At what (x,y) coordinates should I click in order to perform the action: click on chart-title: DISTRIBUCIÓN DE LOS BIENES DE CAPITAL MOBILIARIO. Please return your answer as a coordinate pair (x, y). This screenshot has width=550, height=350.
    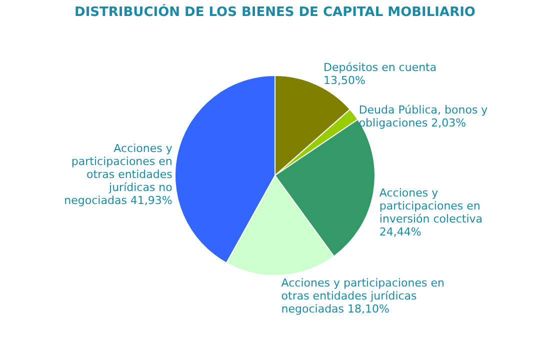
    Looking at the image, I should click on (275, 11).